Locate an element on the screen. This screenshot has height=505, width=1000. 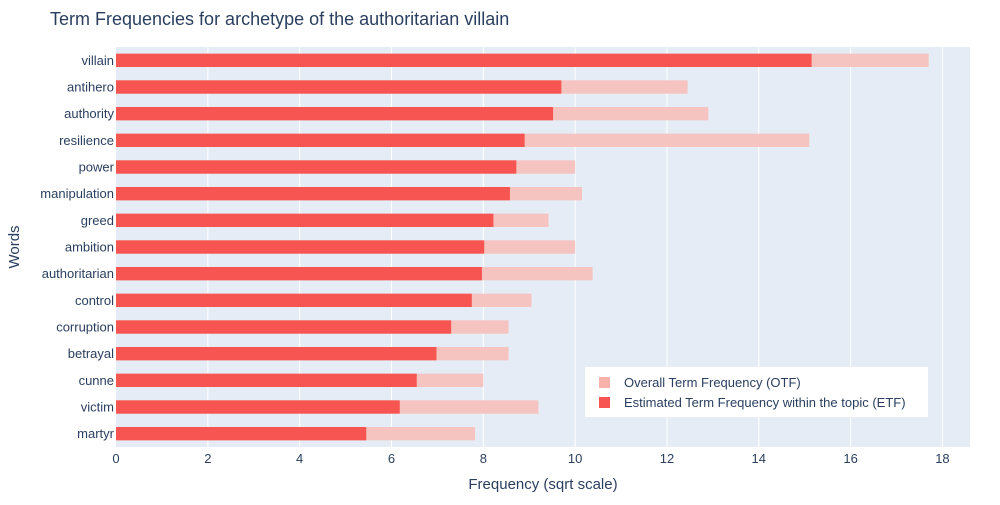
legend-background is located at coordinates (756, 392).